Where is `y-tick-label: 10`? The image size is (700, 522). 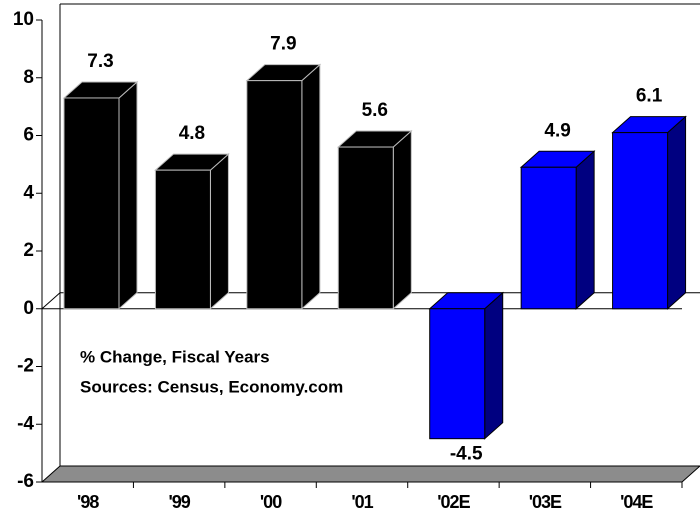 y-tick-label: 10 is located at coordinates (23, 19).